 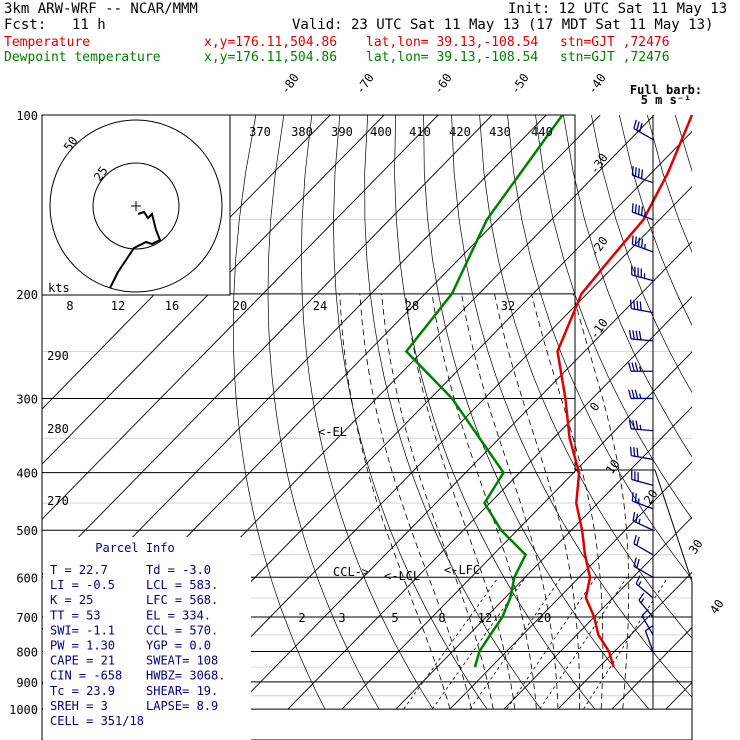 What do you see at coordinates (595, 407) in the screenshot?
I see `temperature-tick-label: 0` at bounding box center [595, 407].